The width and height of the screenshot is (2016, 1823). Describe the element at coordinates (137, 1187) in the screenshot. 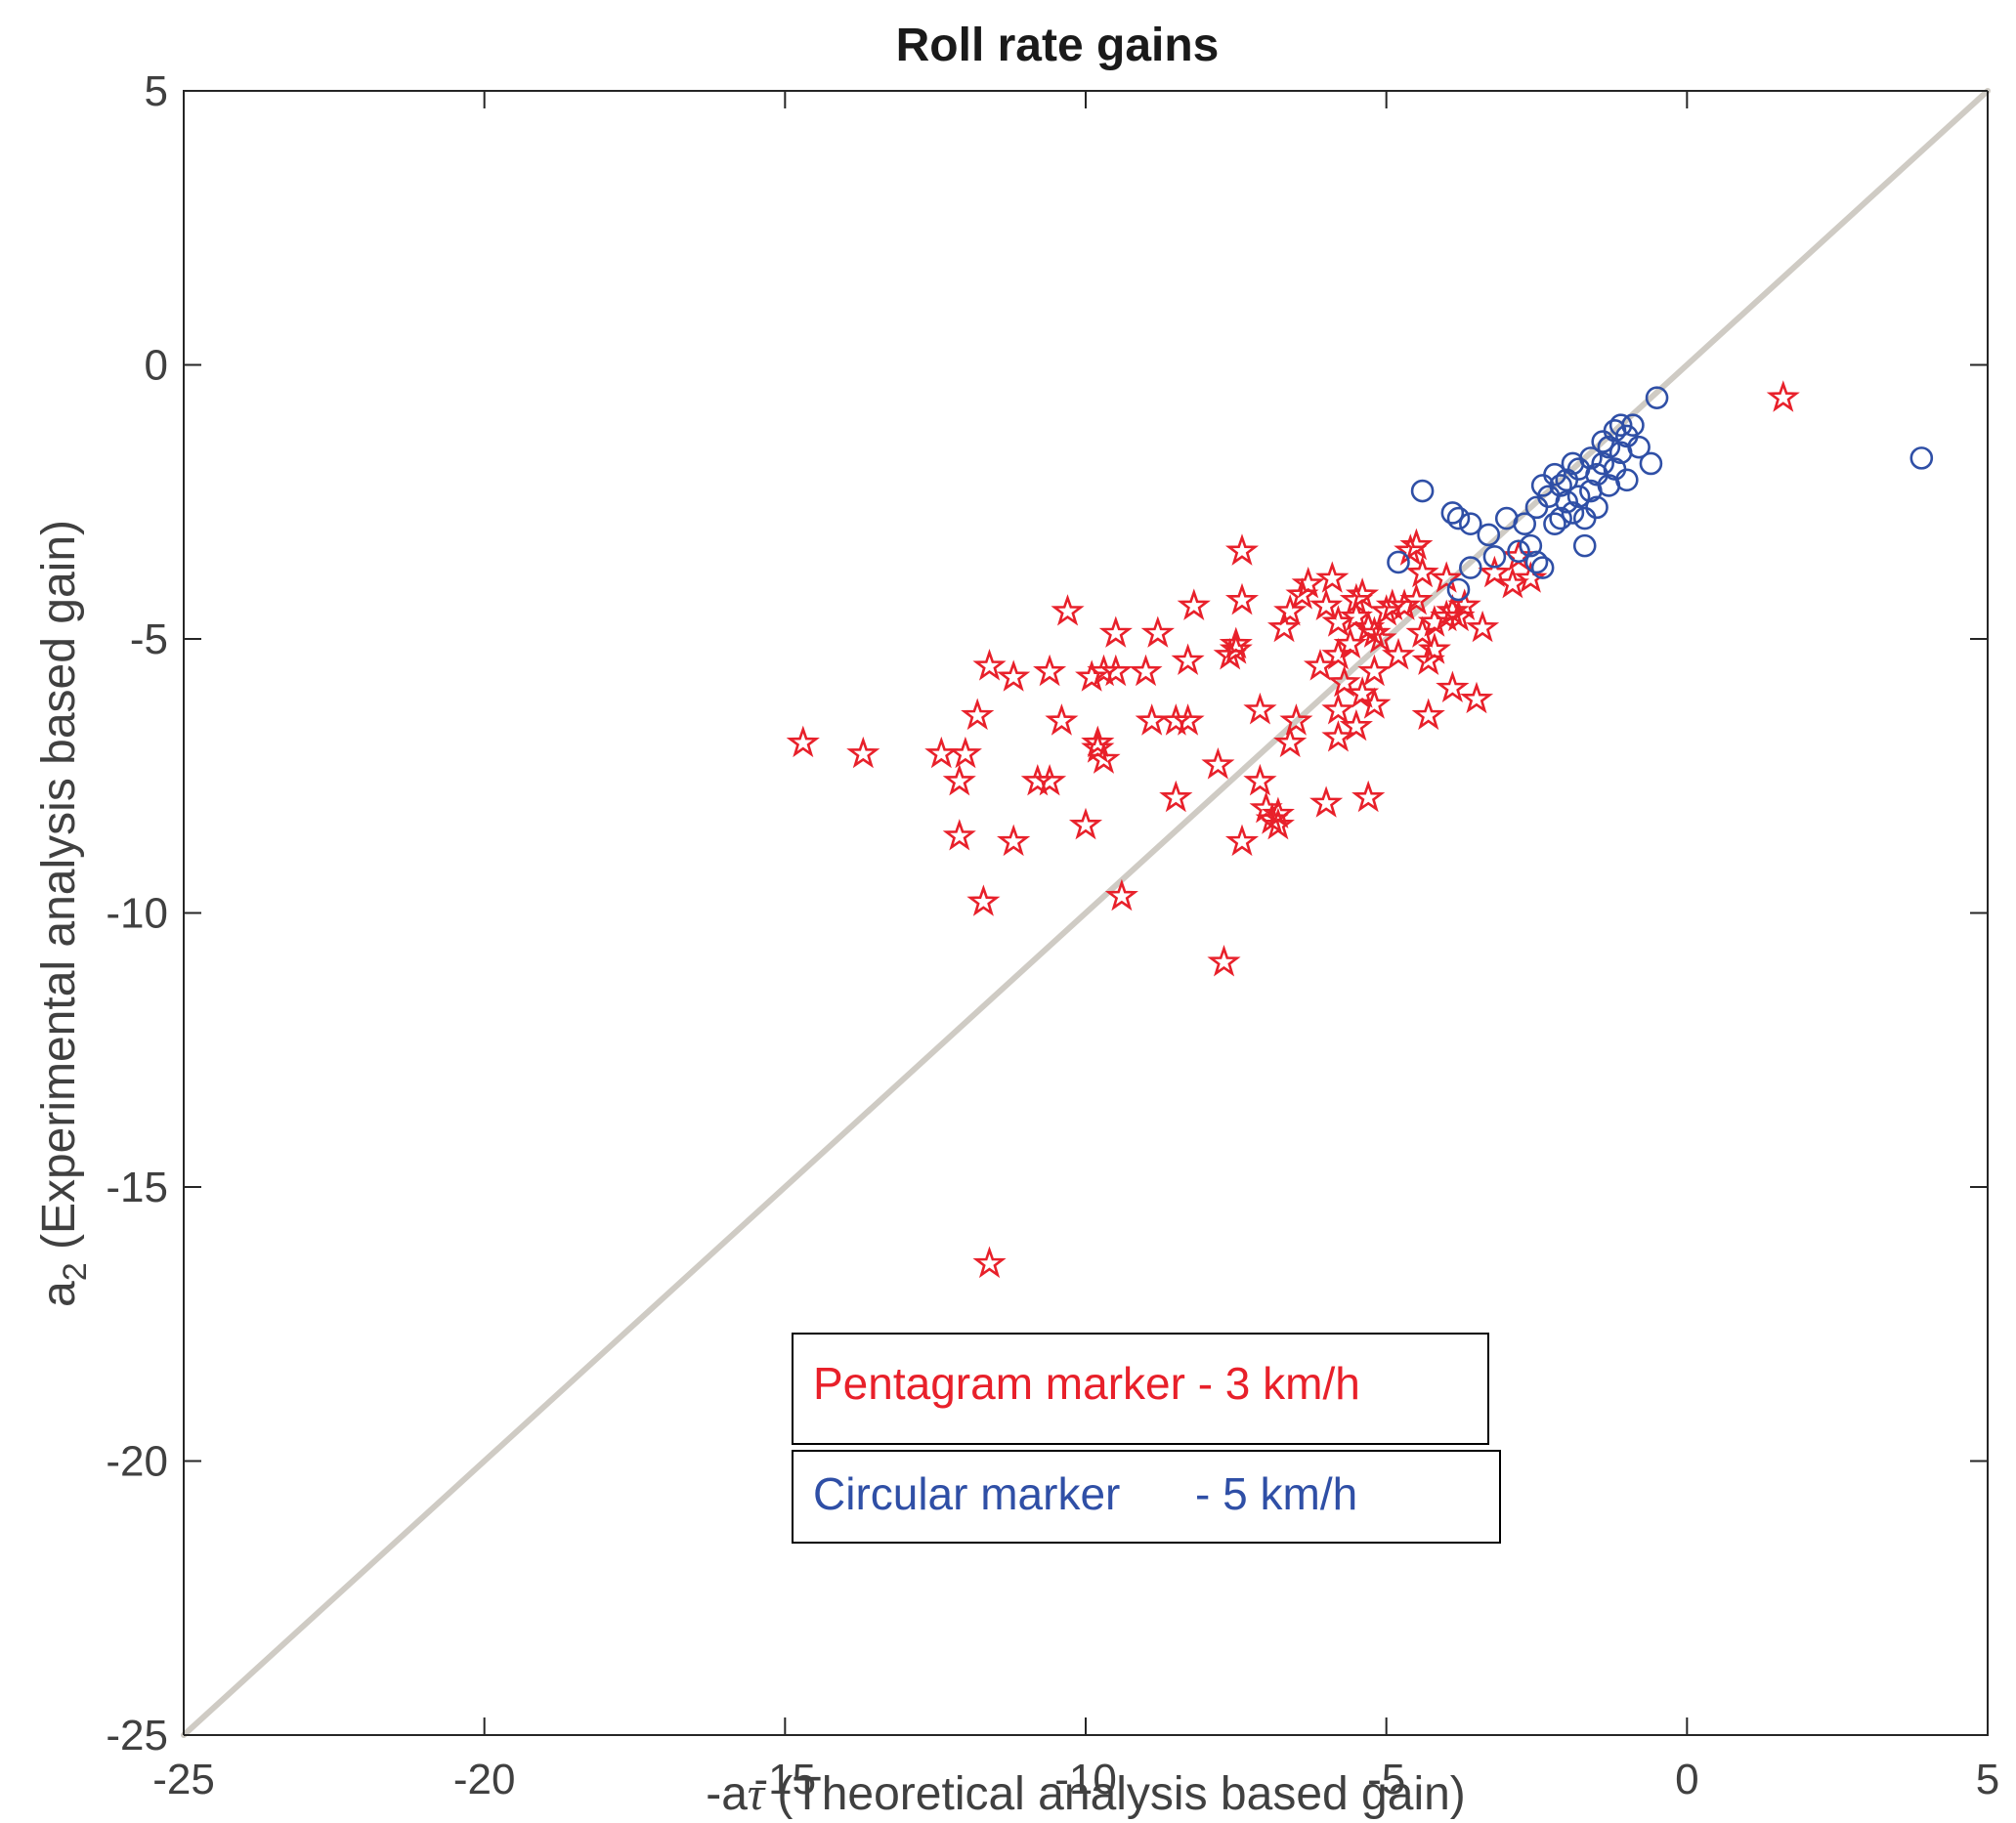

I see `y-tick-label: -15` at that location.